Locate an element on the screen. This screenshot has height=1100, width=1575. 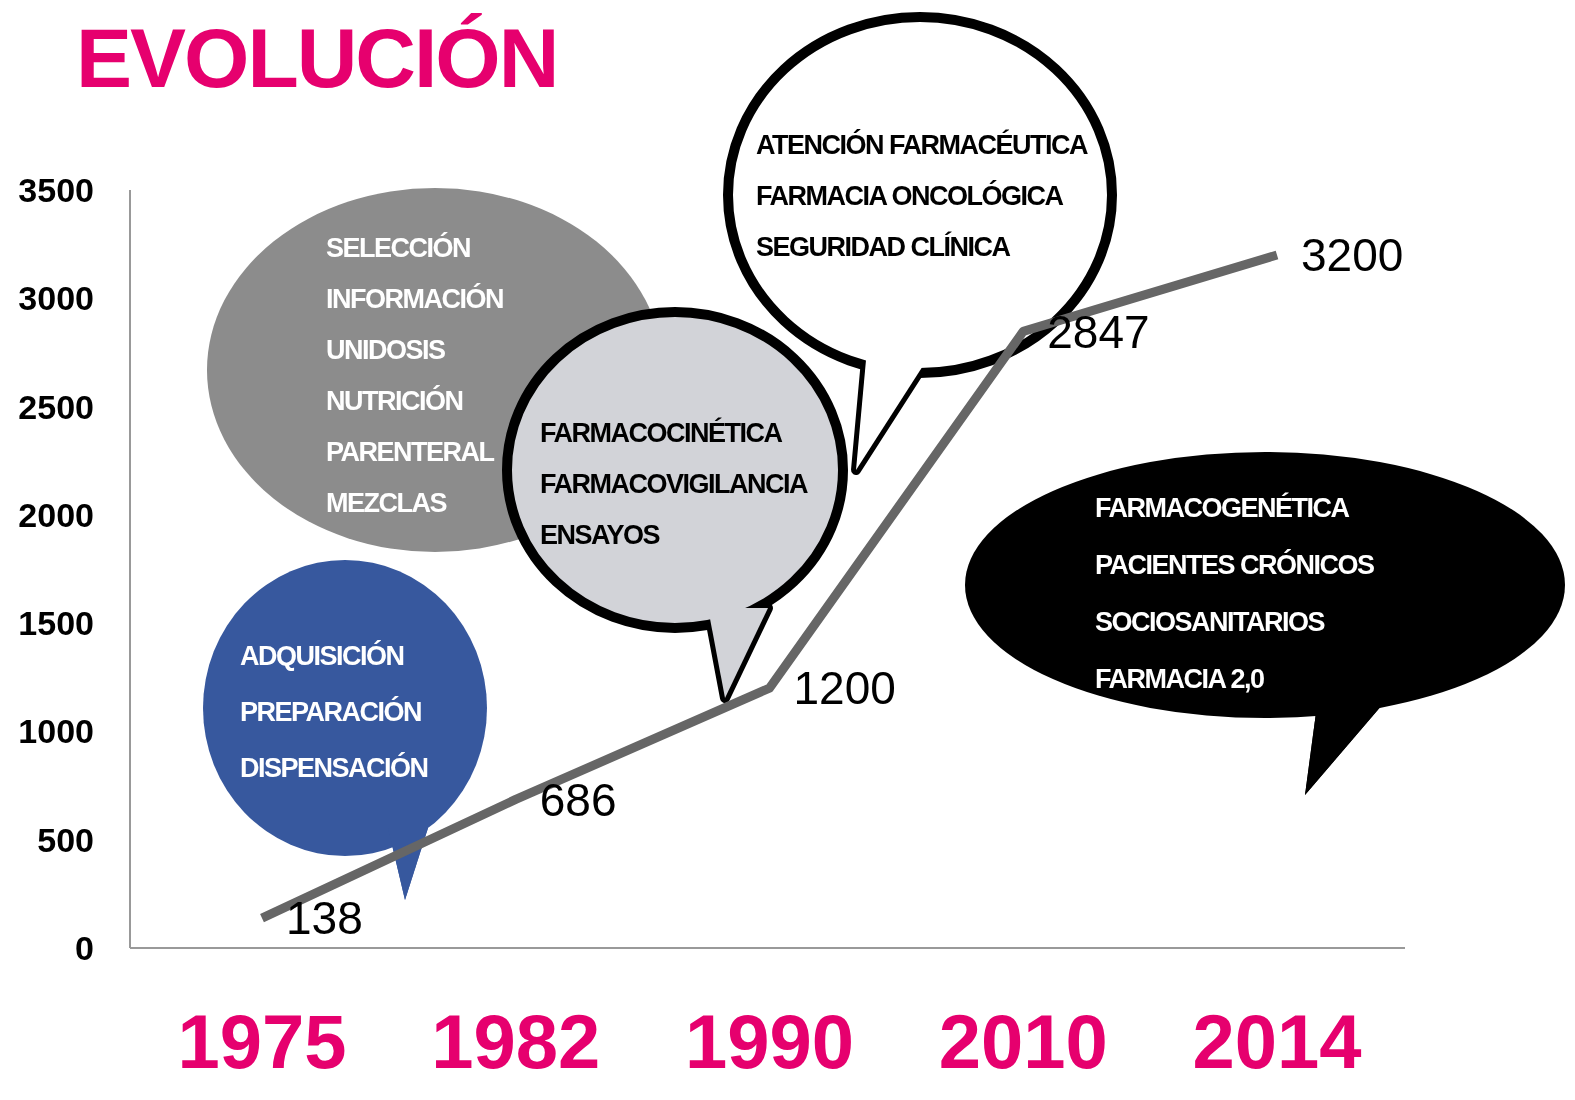
y-tick-label: 3000 is located at coordinates (56, 298).